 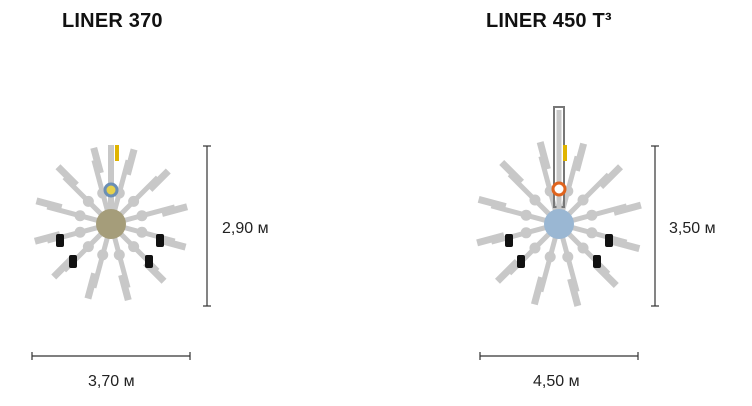 I want to click on liner-370-diagram, so click(x=111, y=222).